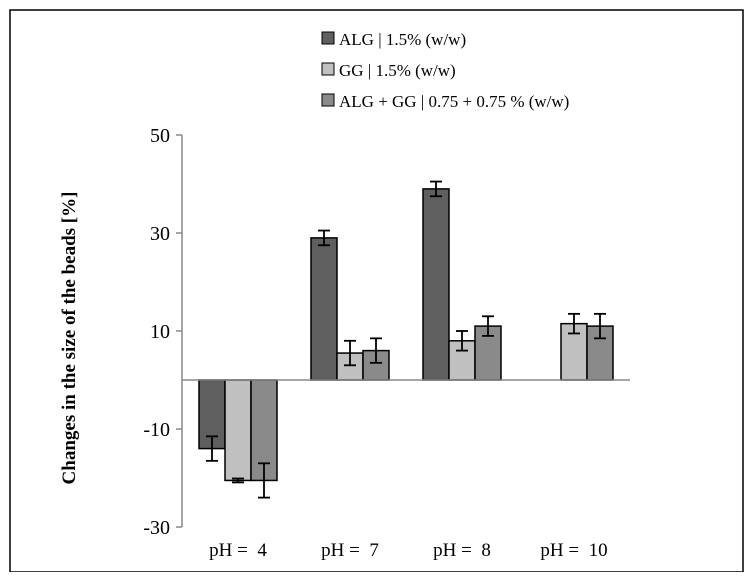 Image resolution: width=755 pixels, height=577 pixels. What do you see at coordinates (408, 550) in the screenshot?
I see `x-axis-labels: pH = 4 pH = 7 pH = 8 pH = 10` at bounding box center [408, 550].